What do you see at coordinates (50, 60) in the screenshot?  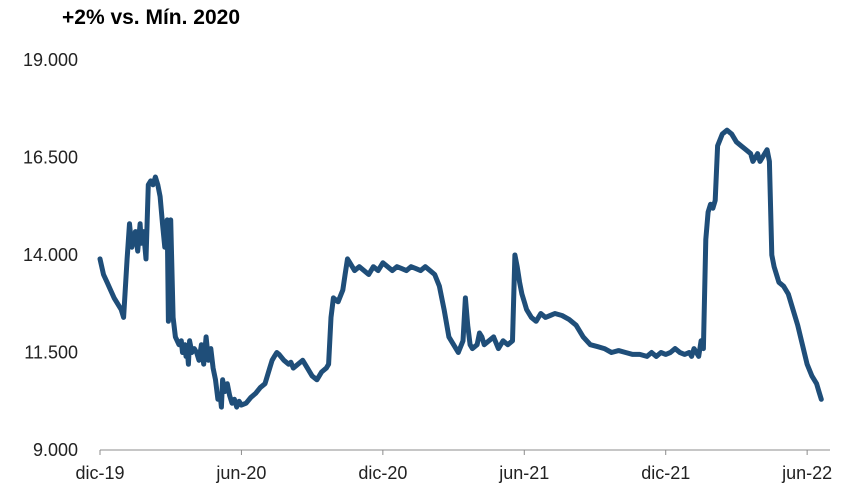 I see `y-tick-label: 19.000` at bounding box center [50, 60].